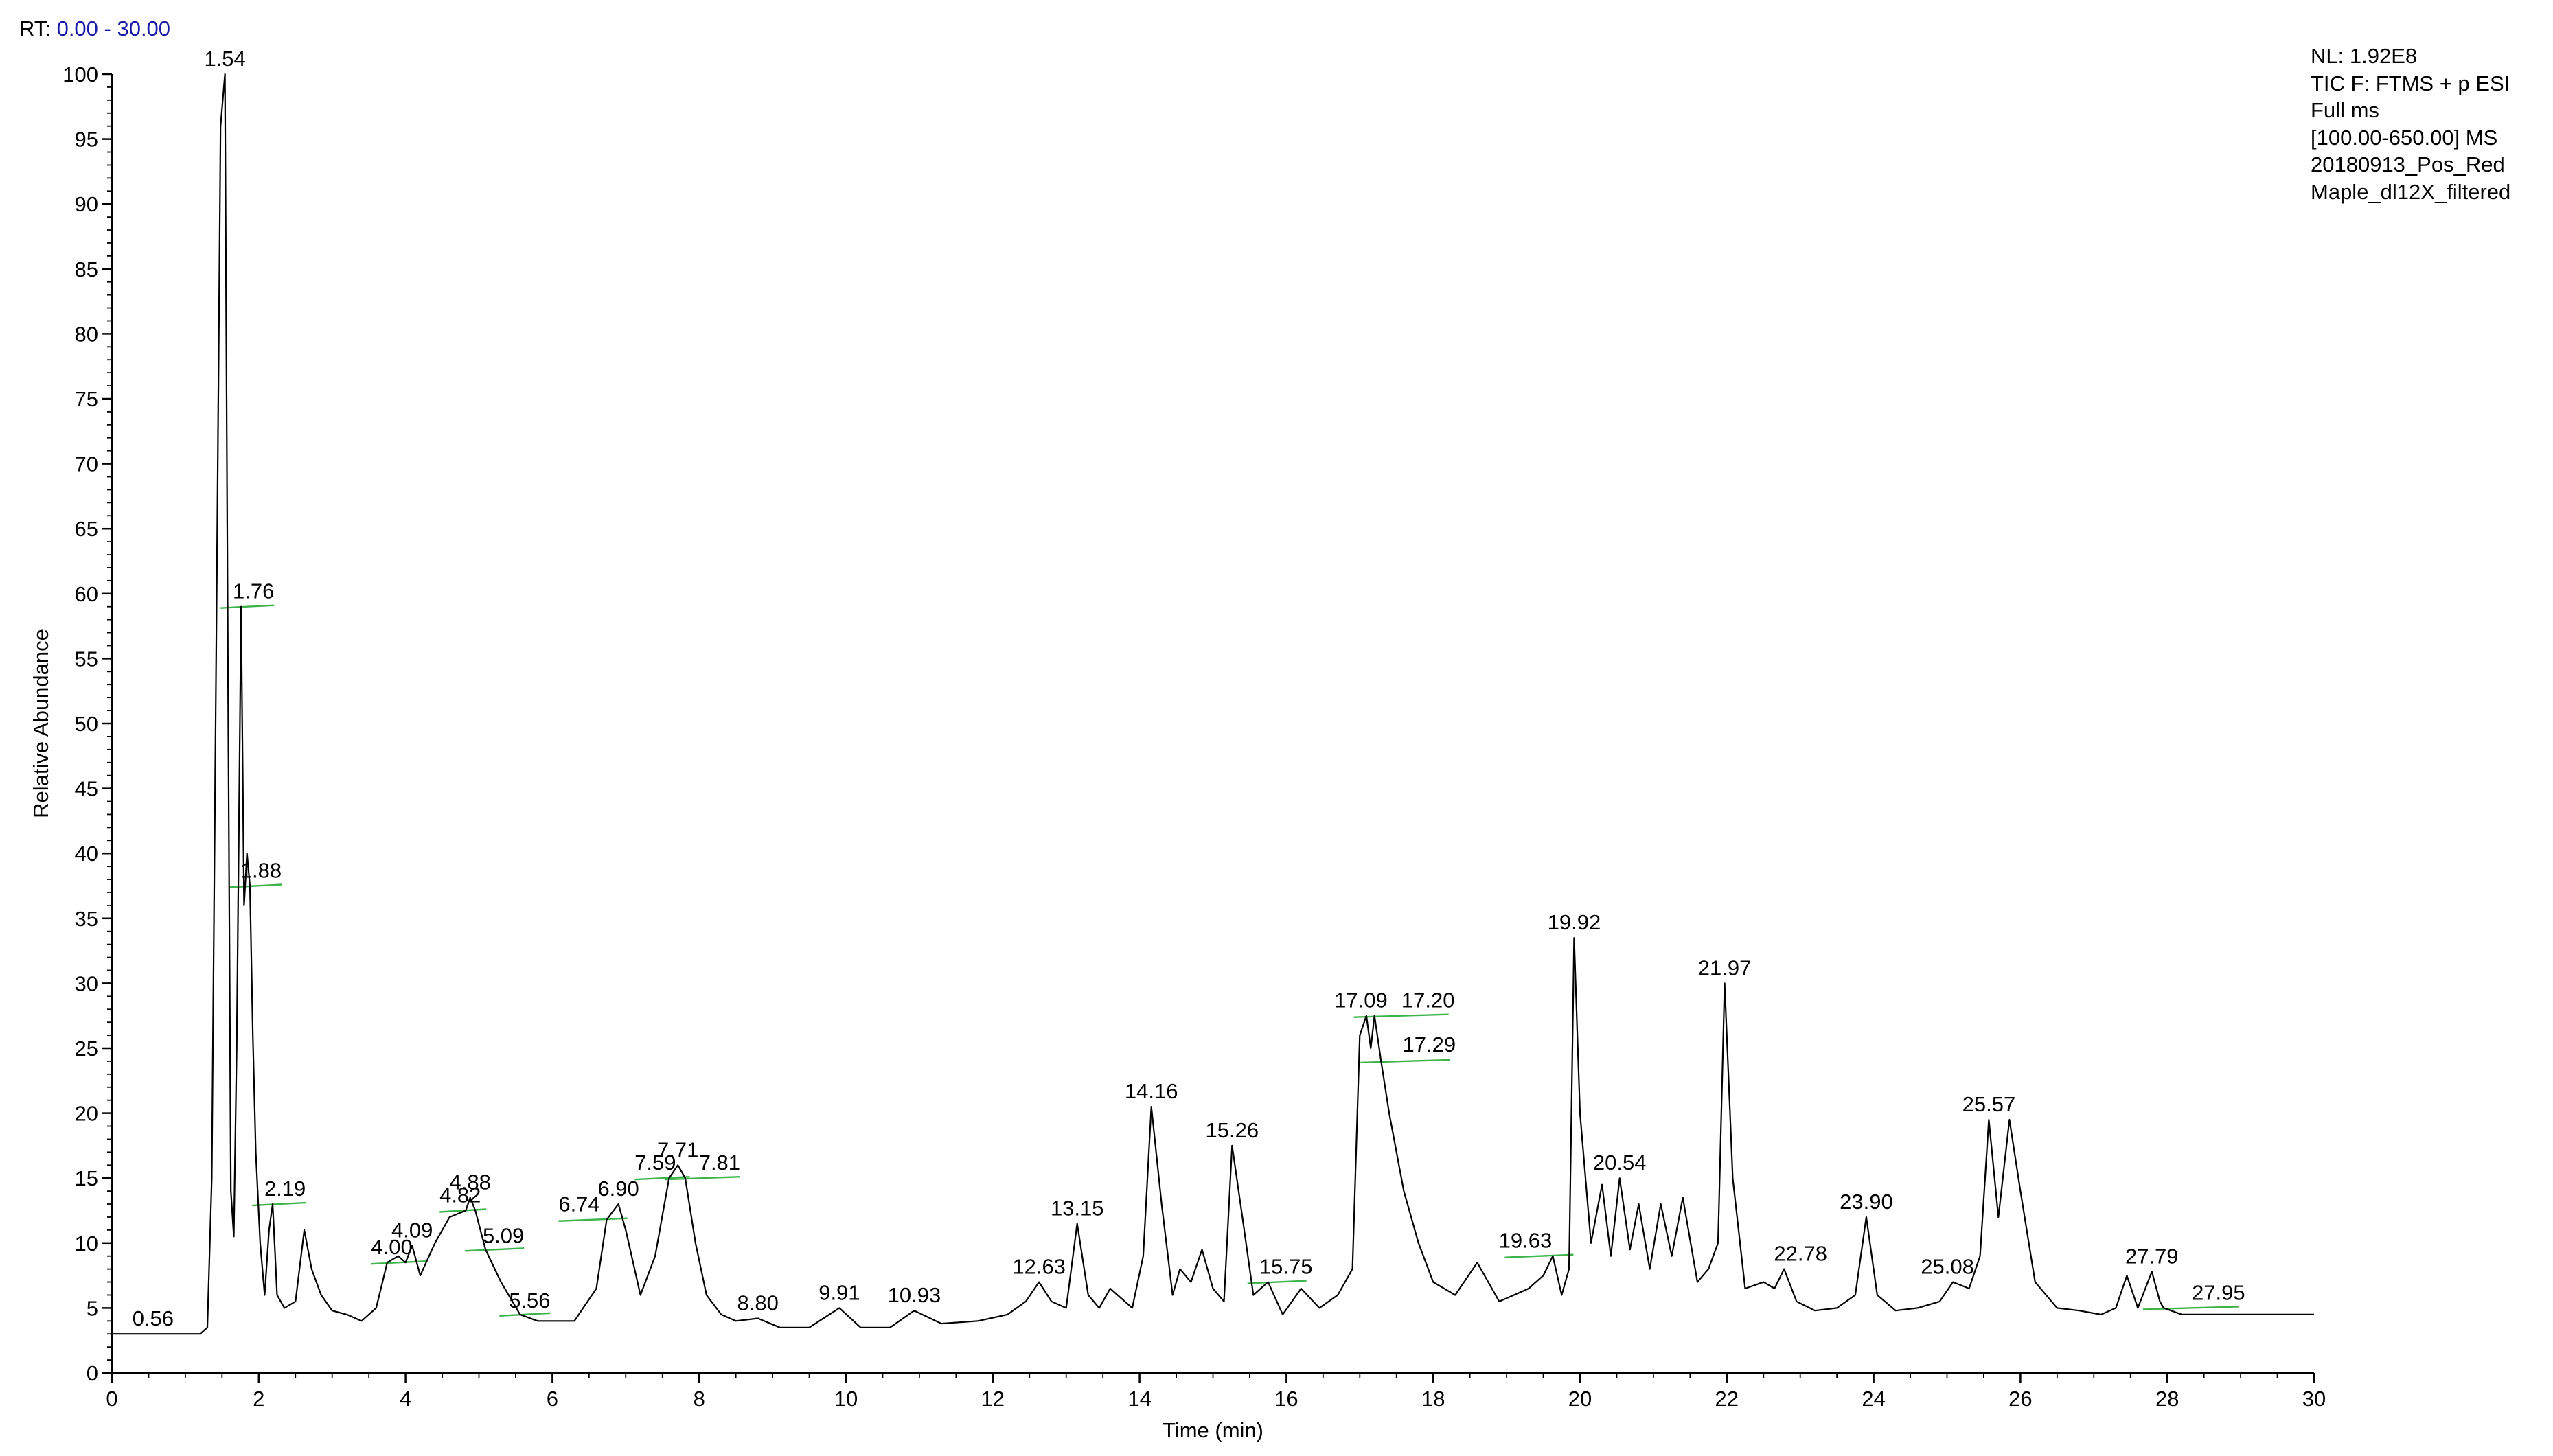 This screenshot has height=1456, width=2553. Describe the element at coordinates (1139, 1399) in the screenshot. I see `x-tick-label: 14` at that location.